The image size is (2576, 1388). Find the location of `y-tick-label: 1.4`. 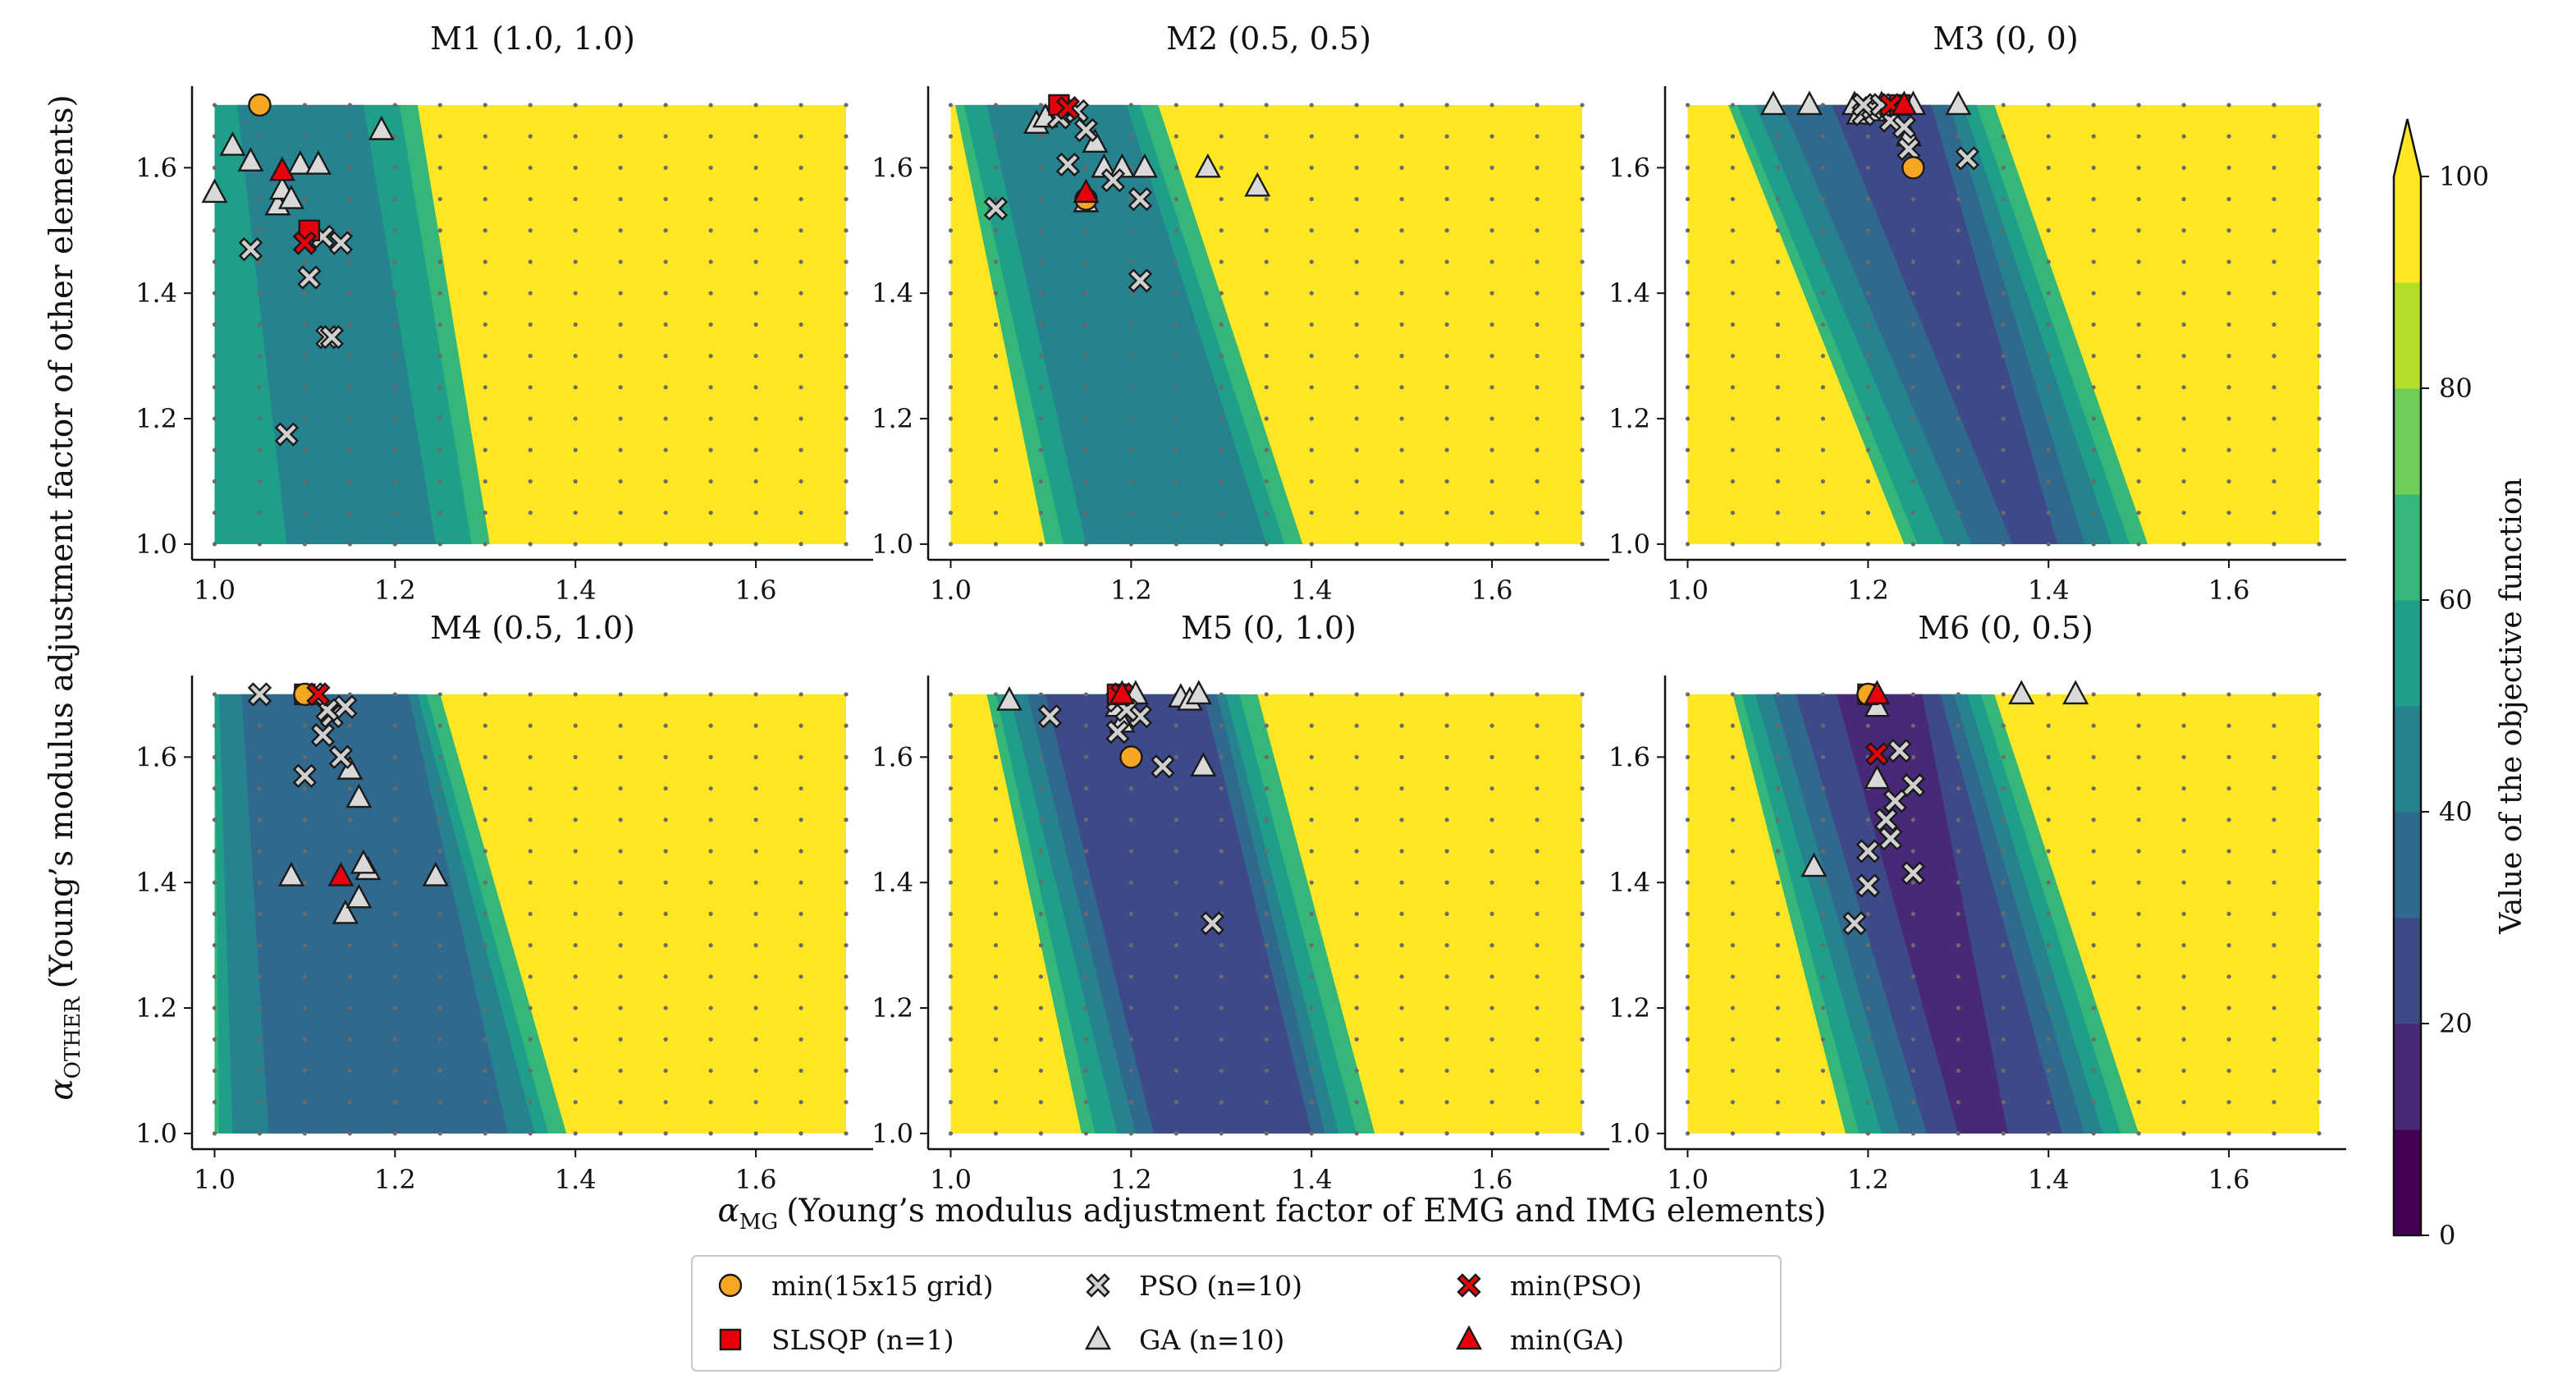

y-tick-label: 1.4 is located at coordinates (892, 883).